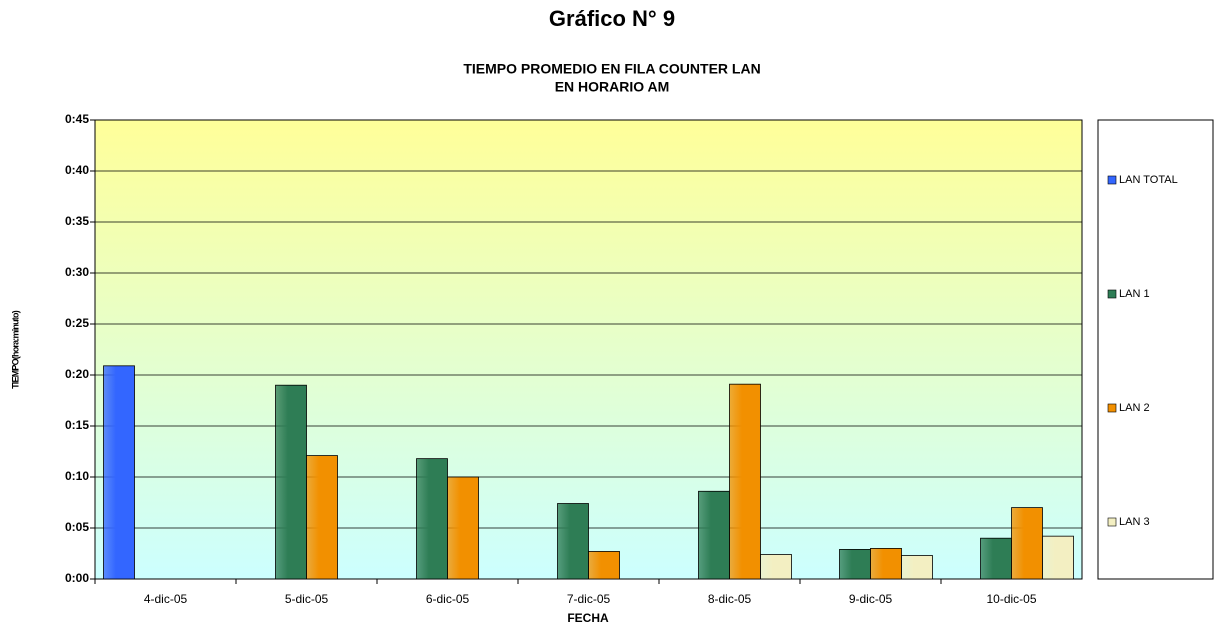  What do you see at coordinates (611, 69) in the screenshot?
I see `chart-subtitle: TIEMPO PROMEDIO EN FILA COUNTER LAN` at bounding box center [611, 69].